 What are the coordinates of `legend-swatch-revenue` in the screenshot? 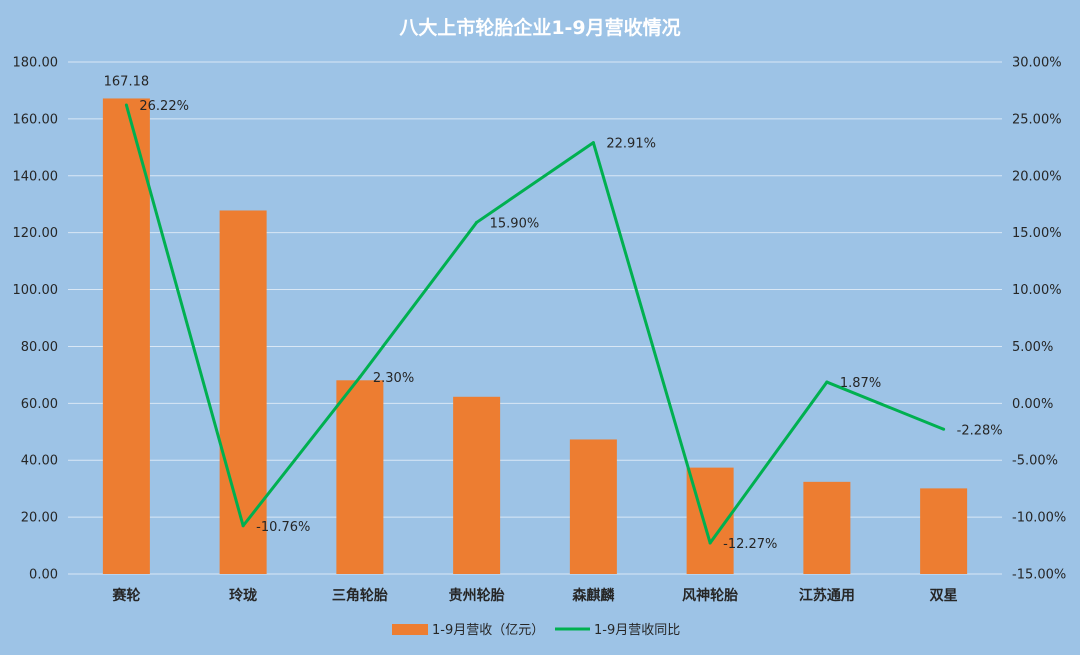 It's located at (410, 629).